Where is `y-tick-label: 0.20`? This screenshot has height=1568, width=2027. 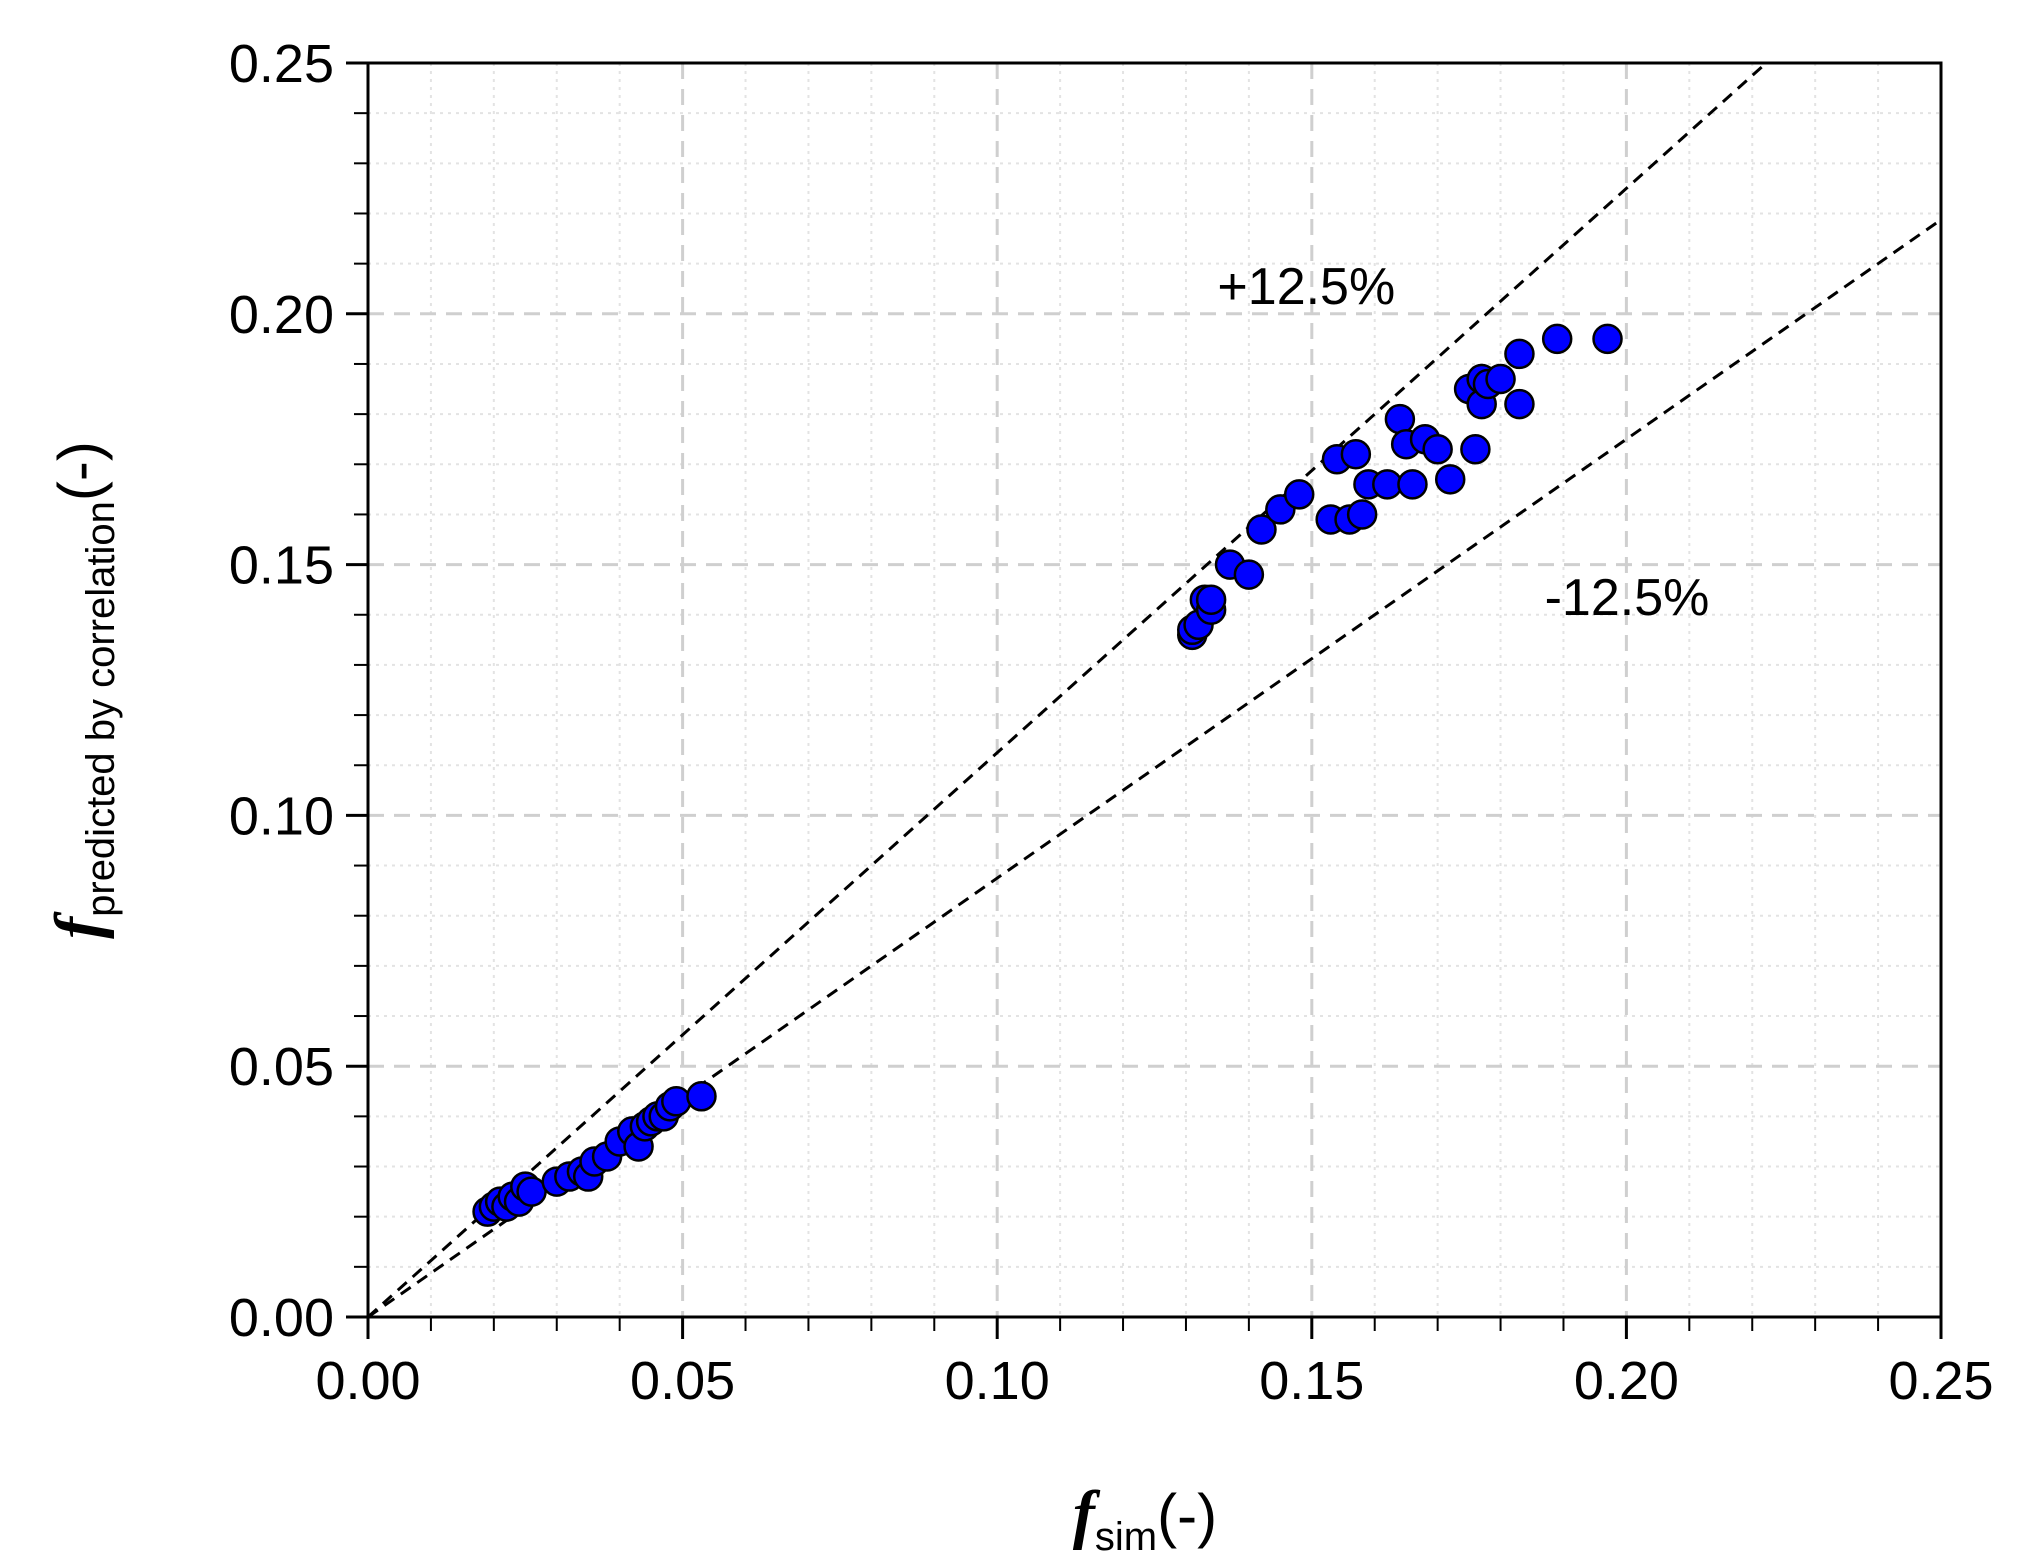
y-tick-label: 0.20 is located at coordinates (281, 315).